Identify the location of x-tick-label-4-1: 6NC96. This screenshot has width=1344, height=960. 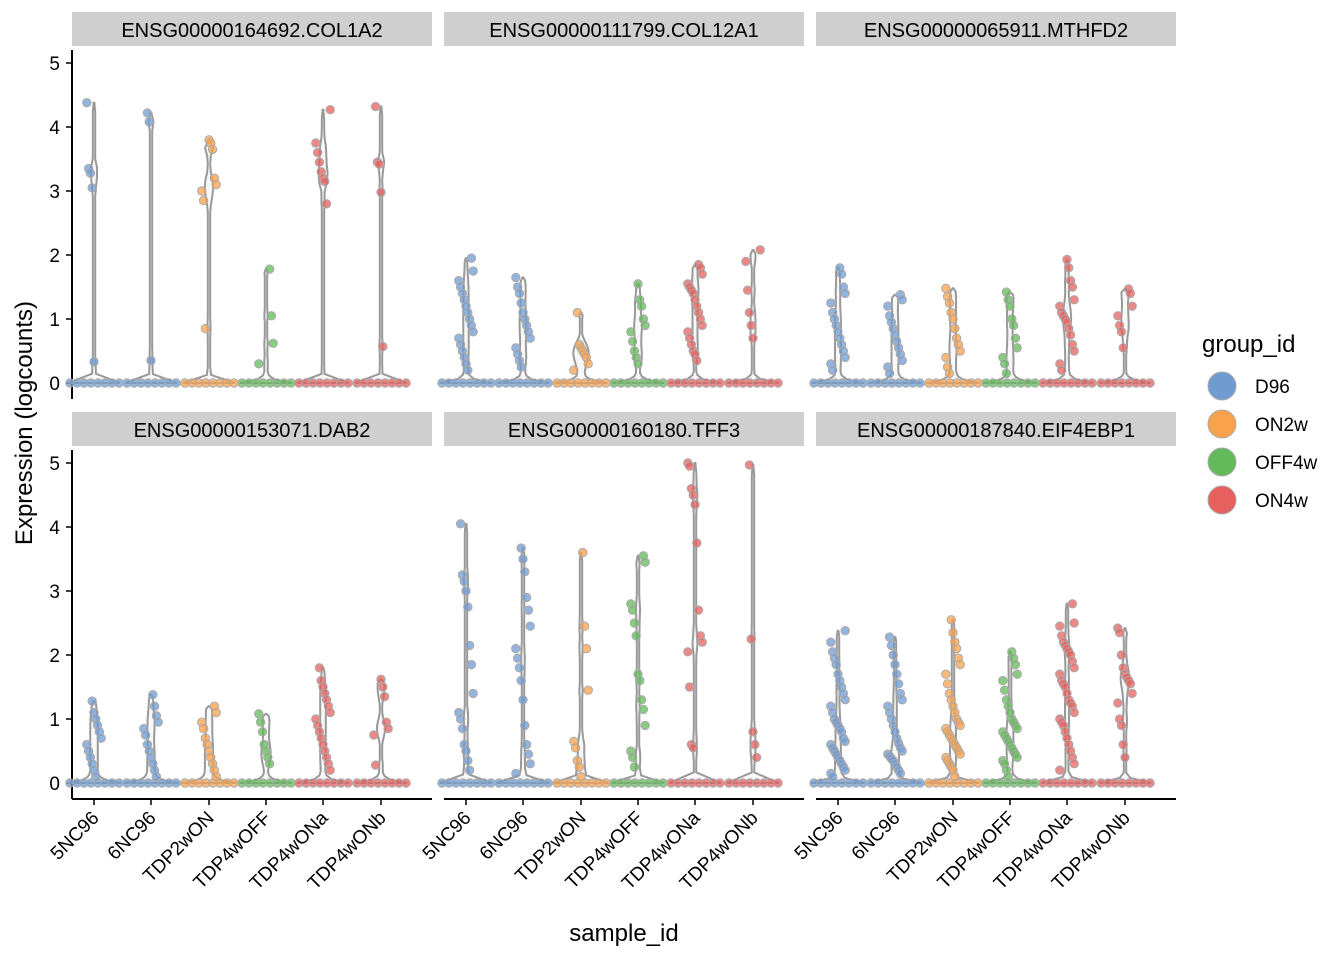
(504, 836).